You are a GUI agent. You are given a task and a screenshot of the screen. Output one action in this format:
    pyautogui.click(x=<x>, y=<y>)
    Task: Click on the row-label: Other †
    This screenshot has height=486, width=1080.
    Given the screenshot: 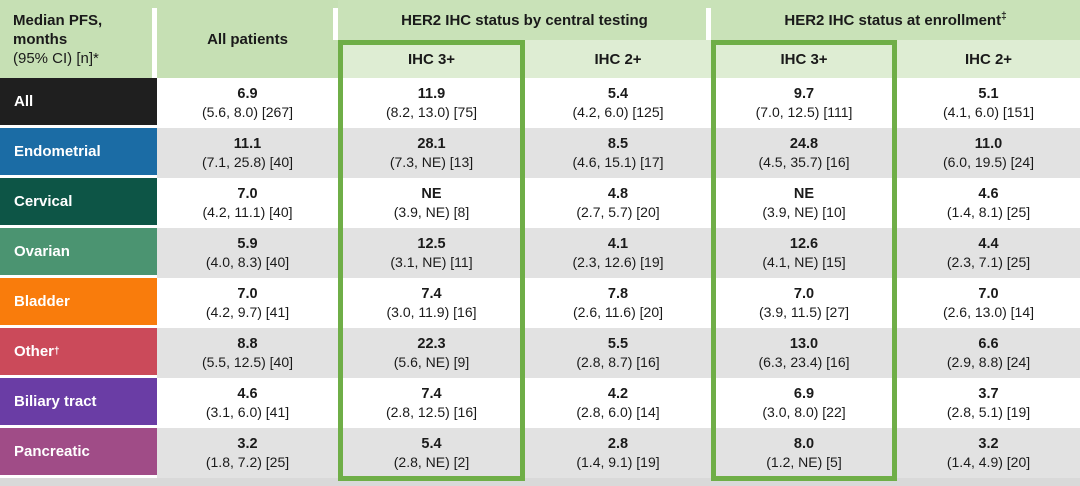 What is the action you would take?
    pyautogui.click(x=78, y=353)
    